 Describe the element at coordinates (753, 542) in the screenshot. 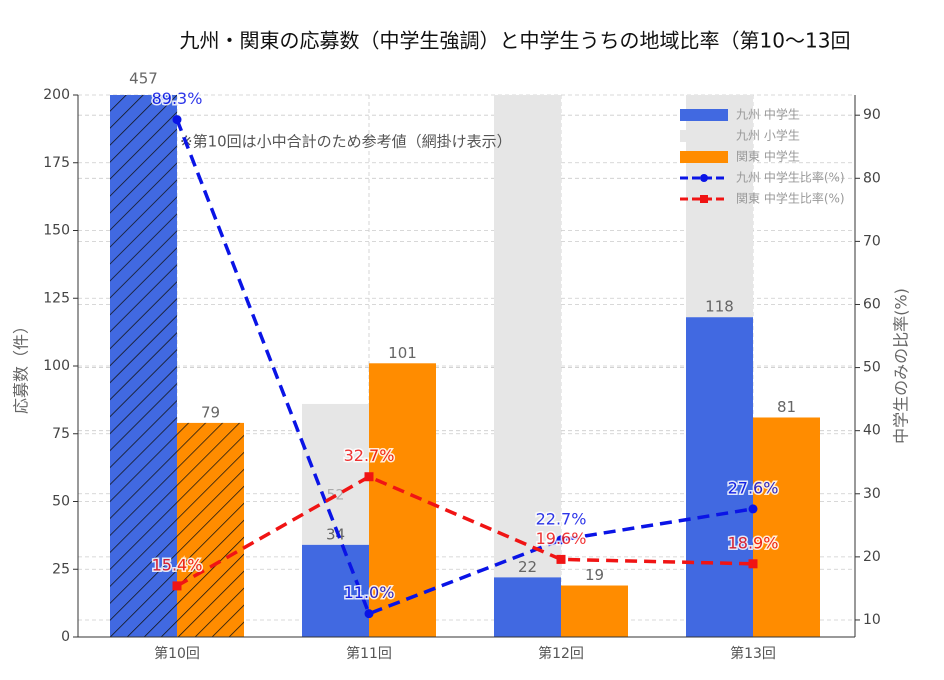

I see `line-value-label: 18.9%` at that location.